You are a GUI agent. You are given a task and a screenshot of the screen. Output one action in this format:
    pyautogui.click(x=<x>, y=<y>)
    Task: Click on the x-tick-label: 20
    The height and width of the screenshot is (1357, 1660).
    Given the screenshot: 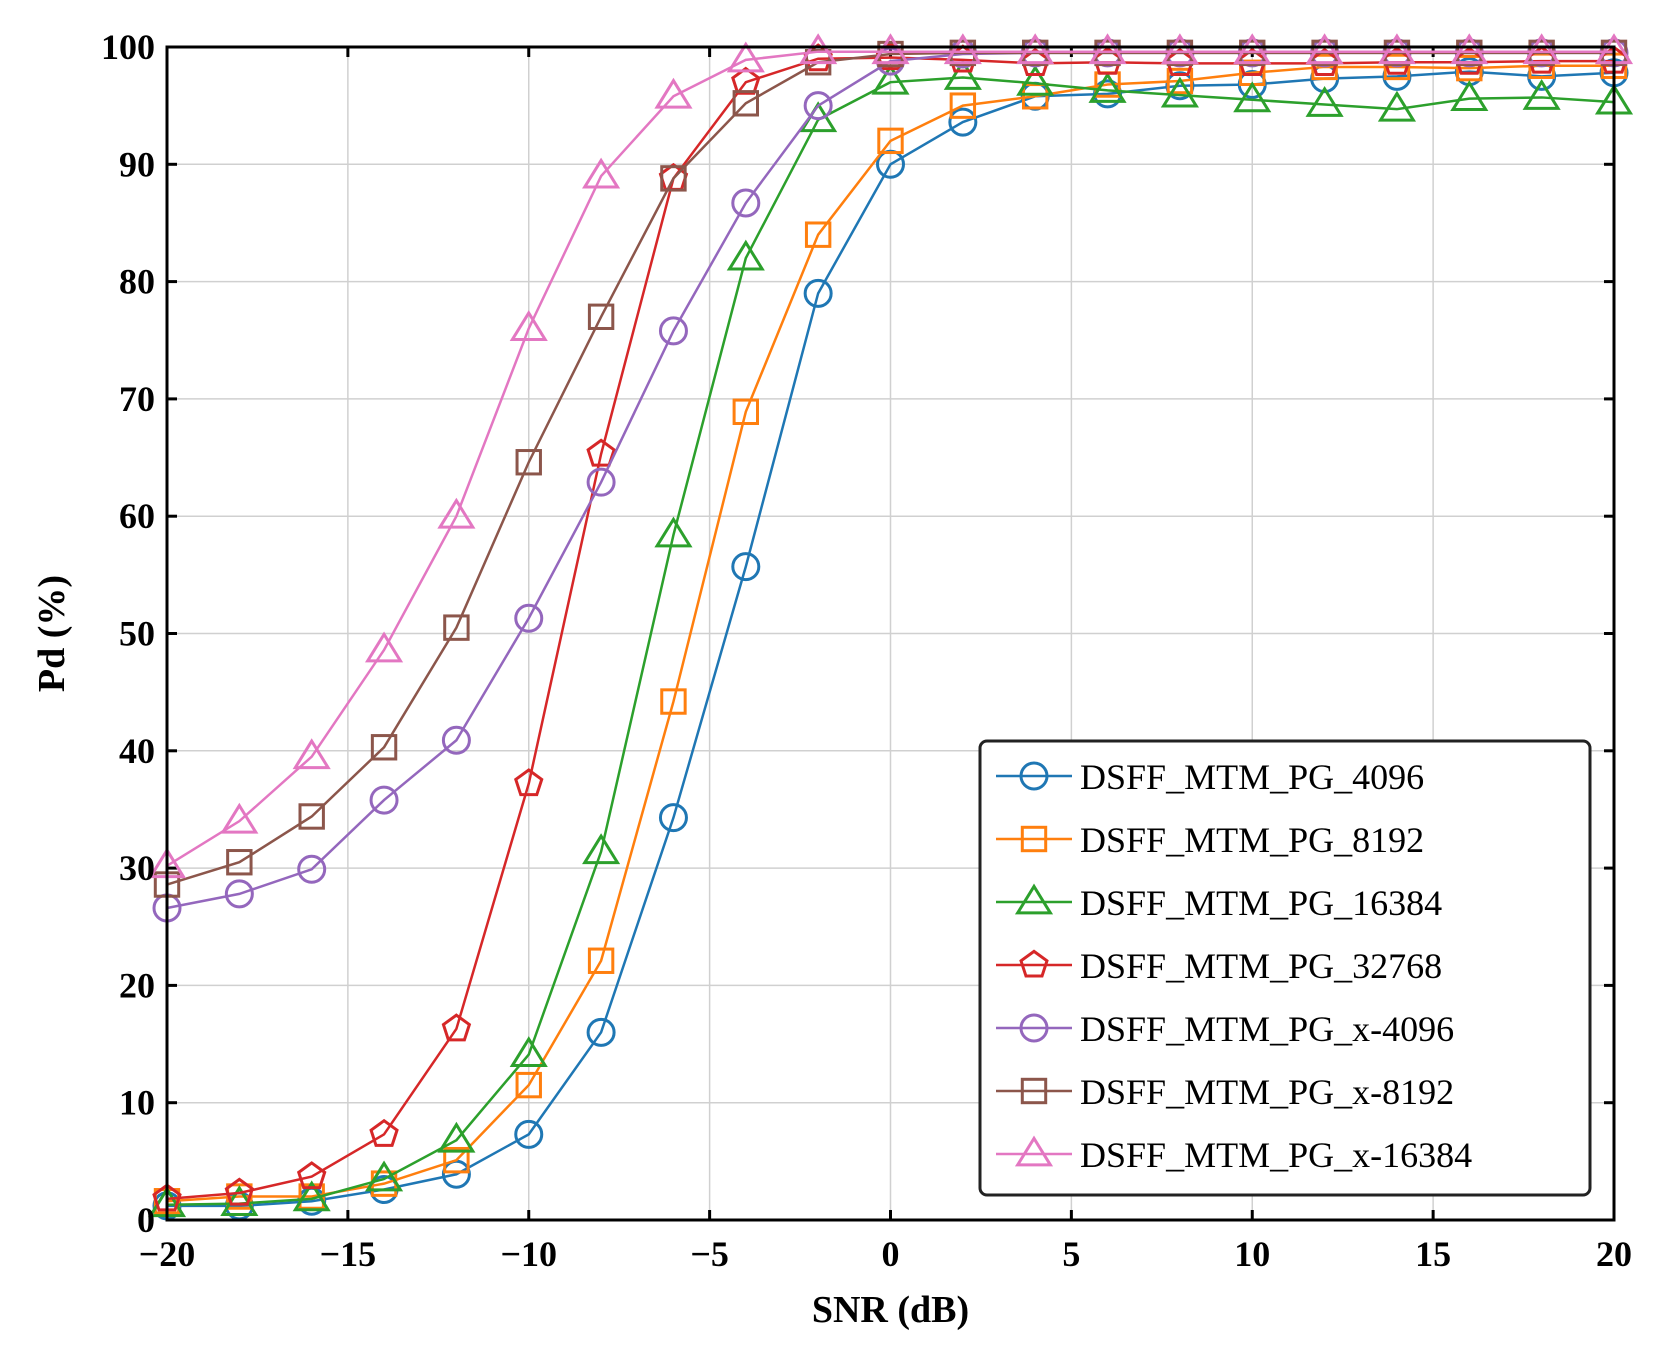 What is the action you would take?
    pyautogui.click(x=1614, y=1254)
    